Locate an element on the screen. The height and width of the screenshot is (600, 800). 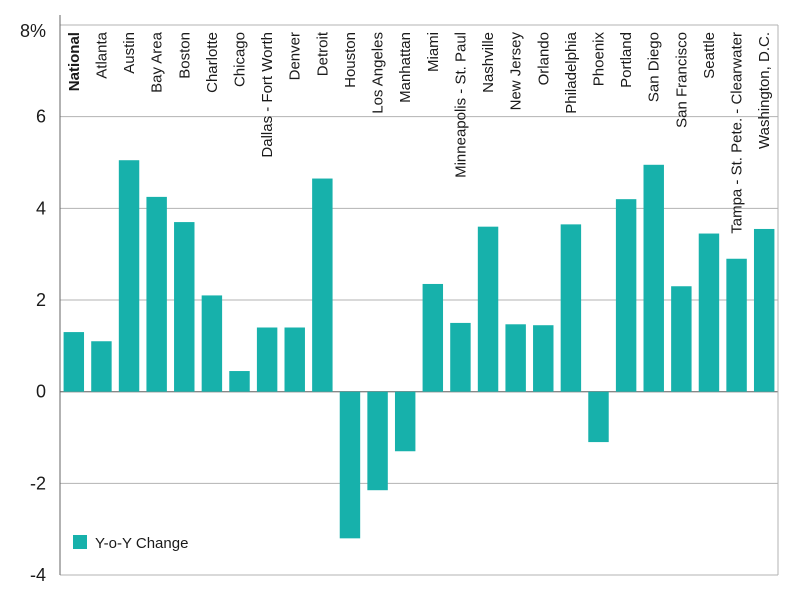
legend: Y-o-Y Change is located at coordinates (130, 543).